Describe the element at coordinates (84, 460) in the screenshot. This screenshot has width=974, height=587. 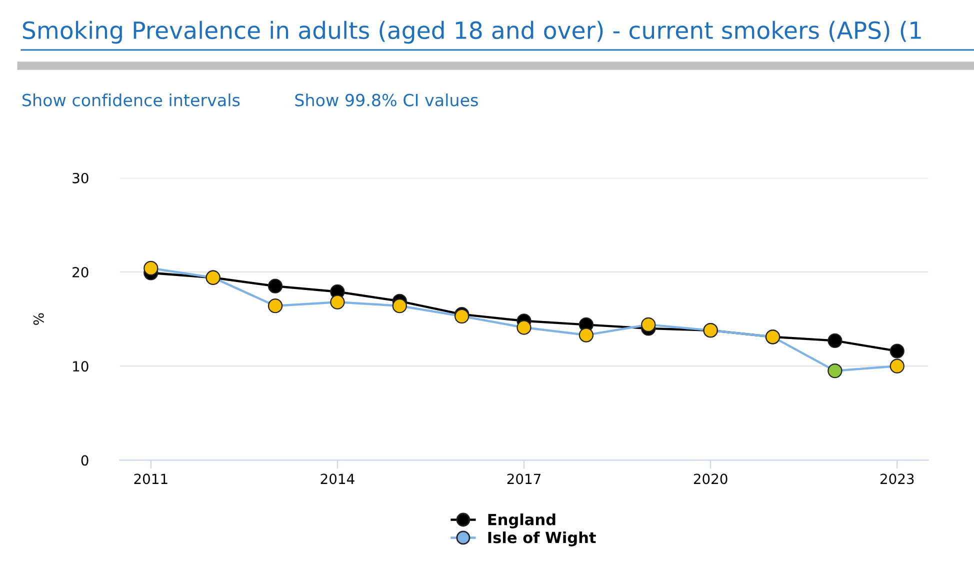
I see `y-tick-label: 0` at that location.